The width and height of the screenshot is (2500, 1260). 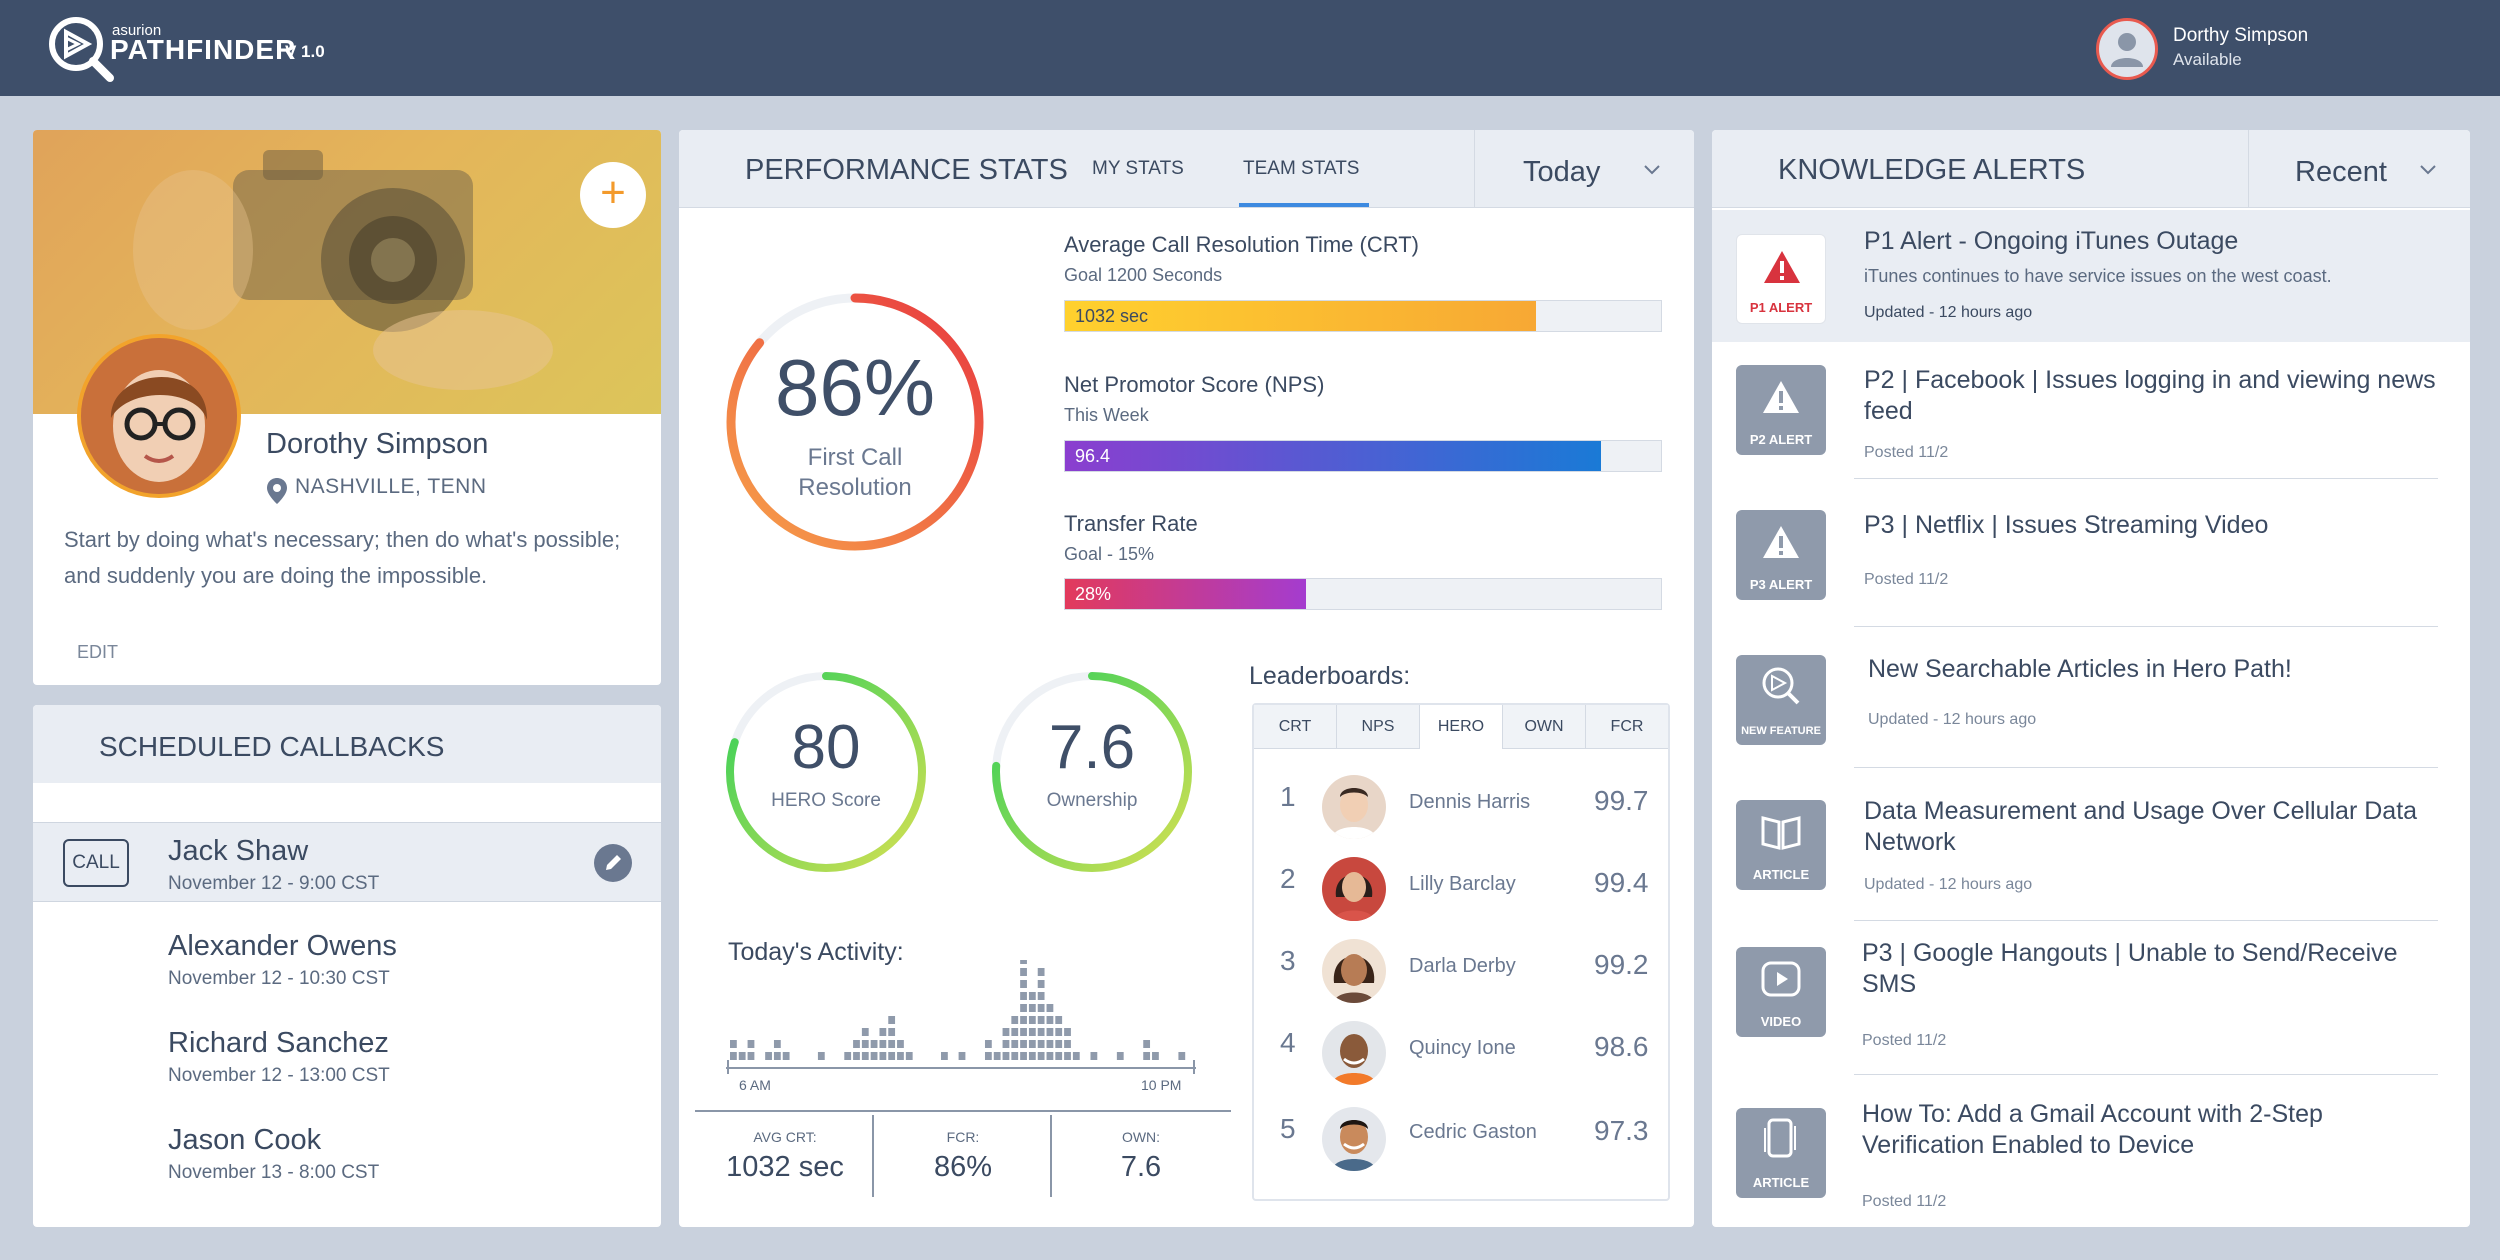 What do you see at coordinates (1627, 726) in the screenshot?
I see `leaderboard-tab-fcr: FCR` at bounding box center [1627, 726].